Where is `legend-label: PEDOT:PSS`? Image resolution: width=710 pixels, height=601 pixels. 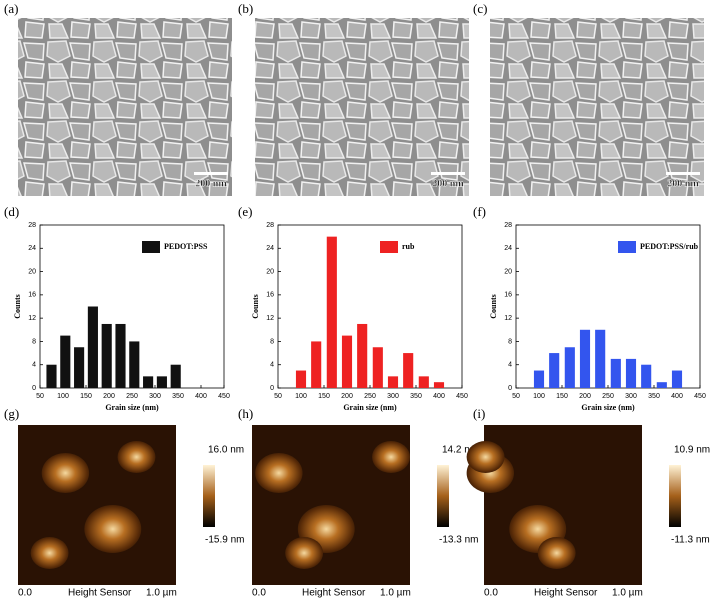
legend-label: PEDOT:PSS is located at coordinates (186, 246).